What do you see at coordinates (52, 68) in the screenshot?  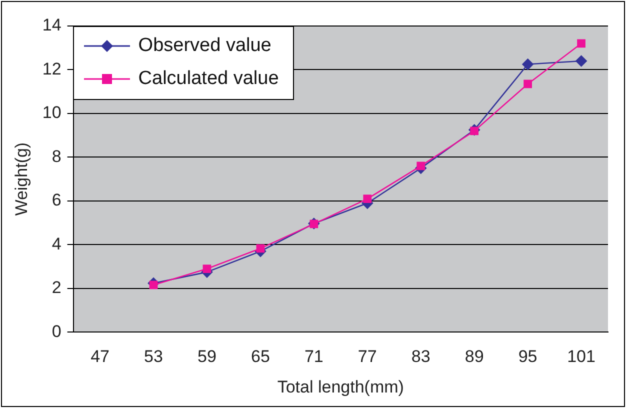 I see `y-tick-label: 12` at bounding box center [52, 68].